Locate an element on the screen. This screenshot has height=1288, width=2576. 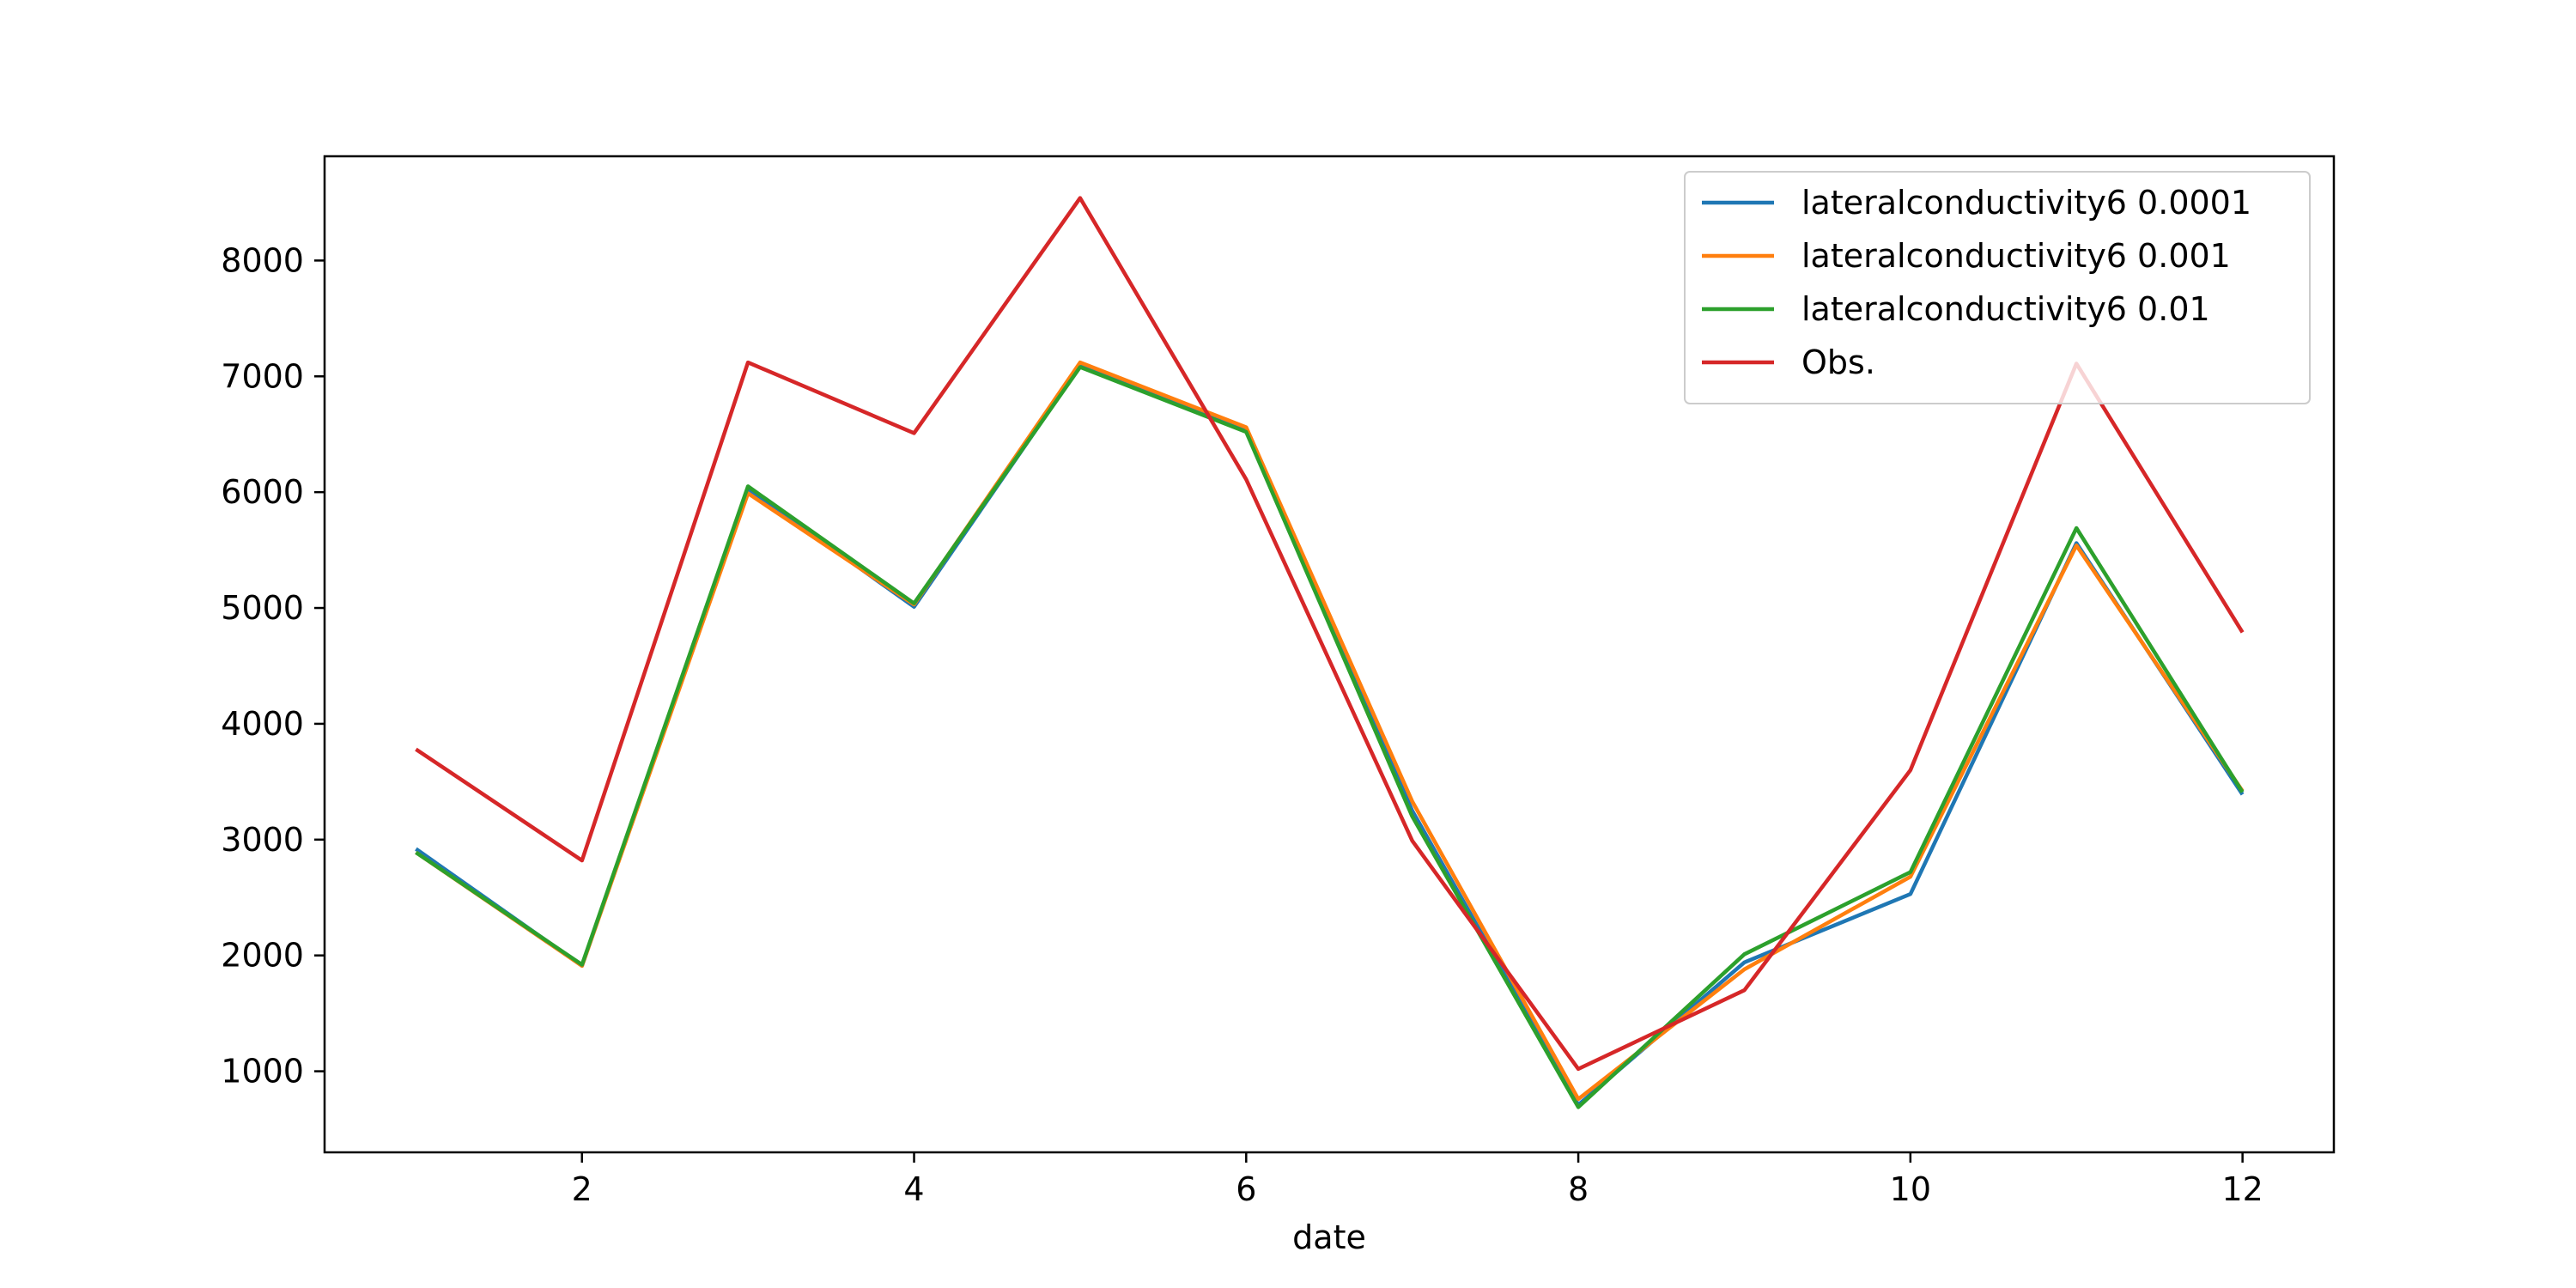
x-tick-label: 10 is located at coordinates (1910, 1189).